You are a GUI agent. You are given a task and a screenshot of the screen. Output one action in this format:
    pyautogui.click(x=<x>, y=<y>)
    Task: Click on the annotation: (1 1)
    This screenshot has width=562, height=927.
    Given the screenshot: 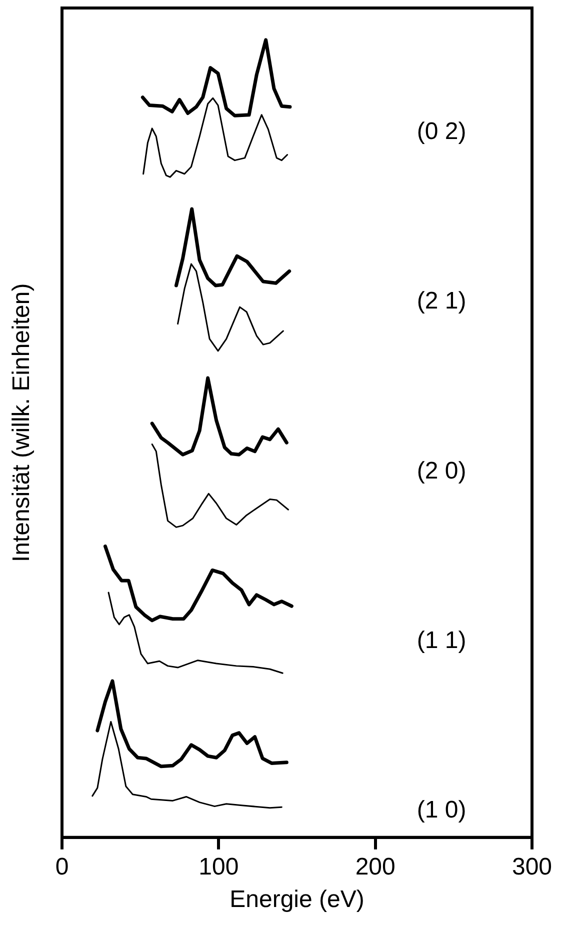 What is the action you would take?
    pyautogui.click(x=441, y=640)
    